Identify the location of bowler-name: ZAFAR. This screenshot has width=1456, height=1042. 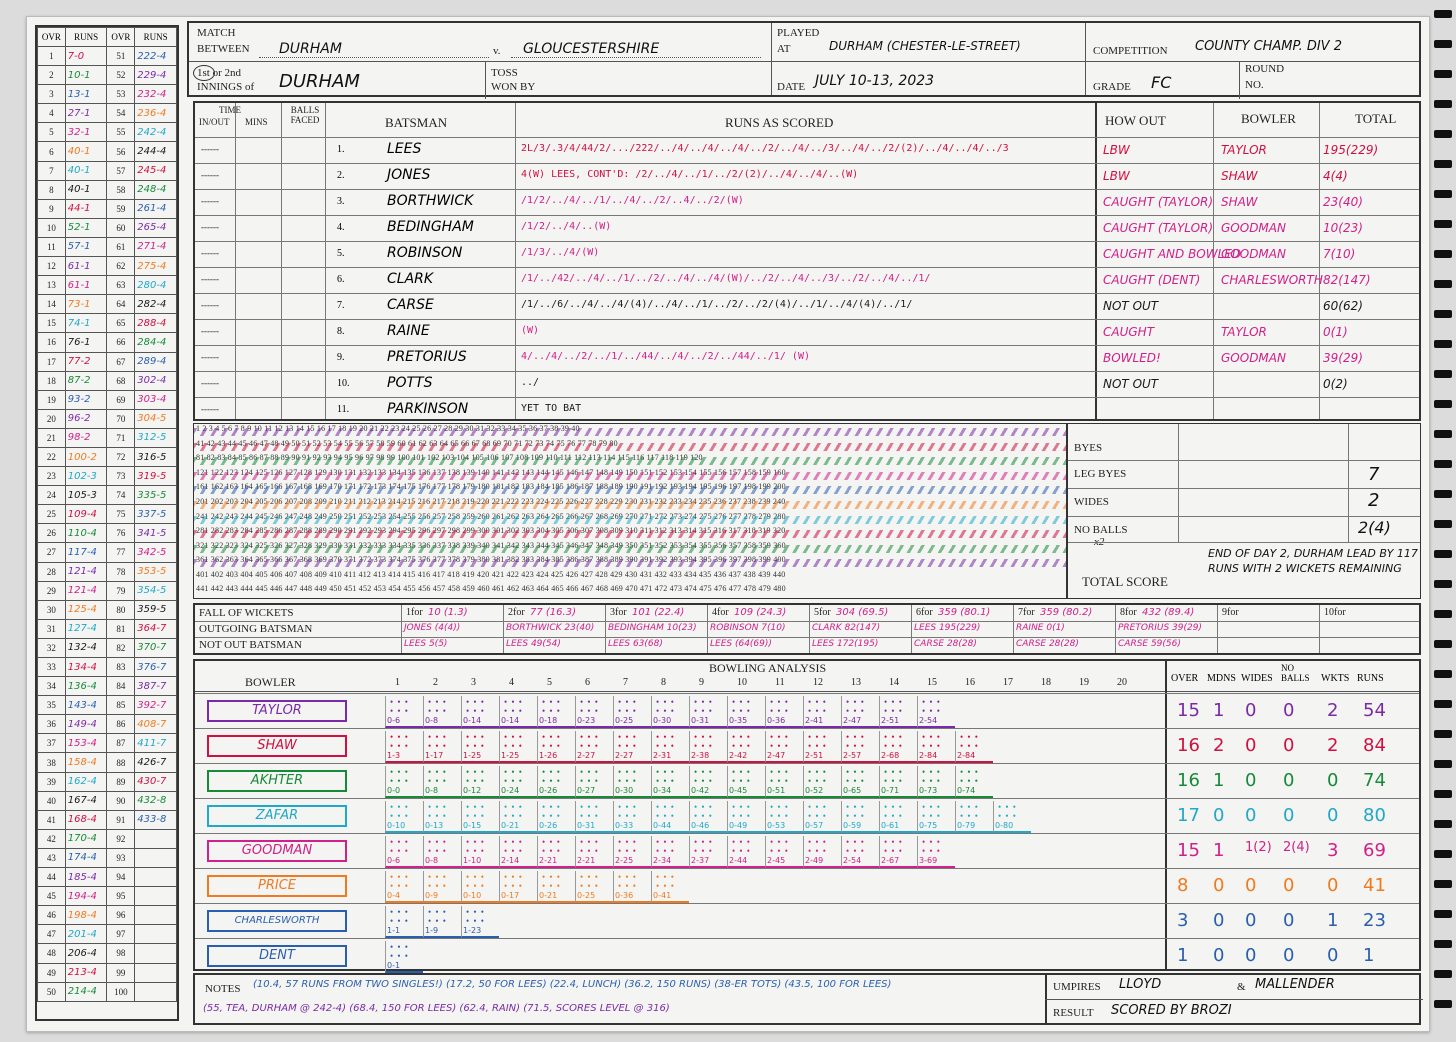
(277, 816).